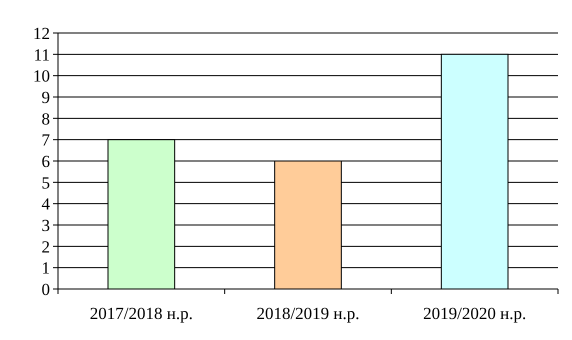 The image size is (572, 340). What do you see at coordinates (41, 33) in the screenshot?
I see `y-tick-label: 12` at bounding box center [41, 33].